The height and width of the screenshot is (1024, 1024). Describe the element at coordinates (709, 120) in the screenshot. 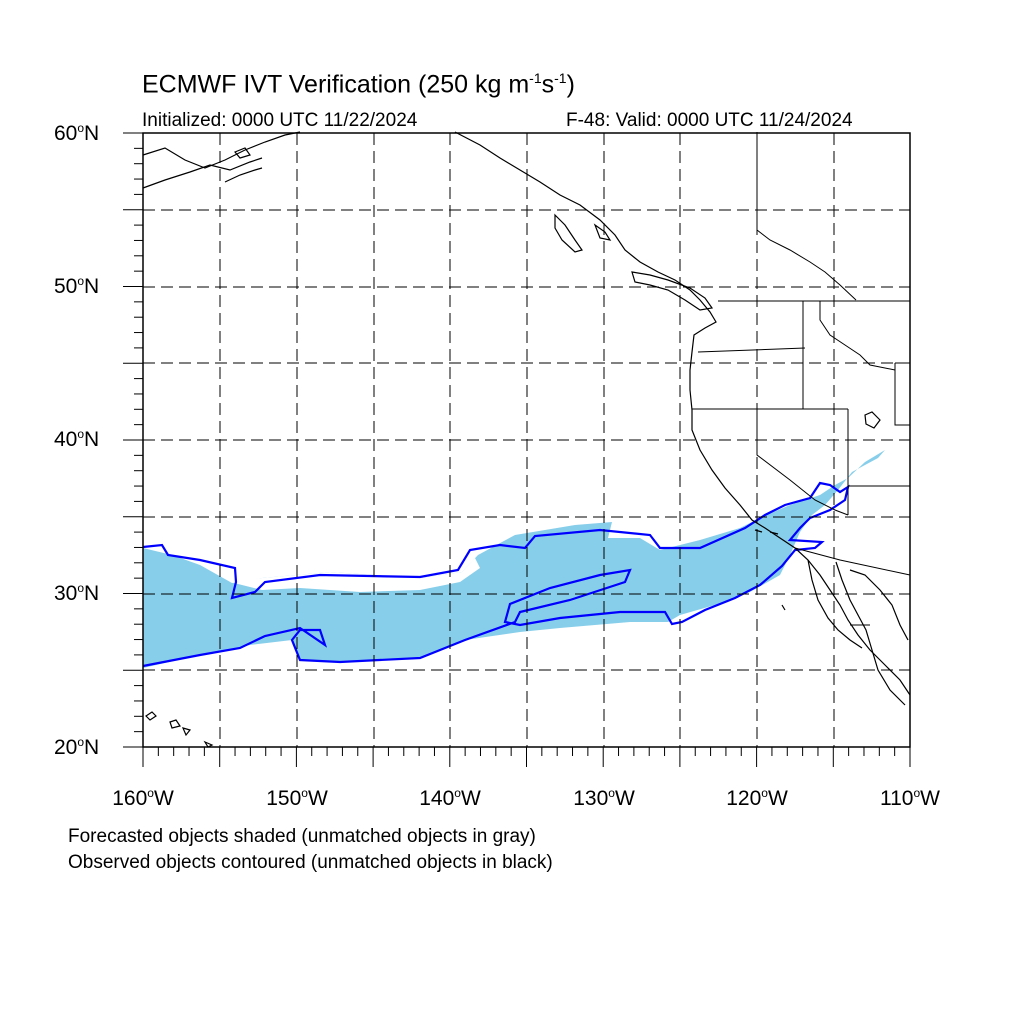

I see `valid-time-label: F-48: Valid: 0000 UTC 11/24/2024` at that location.